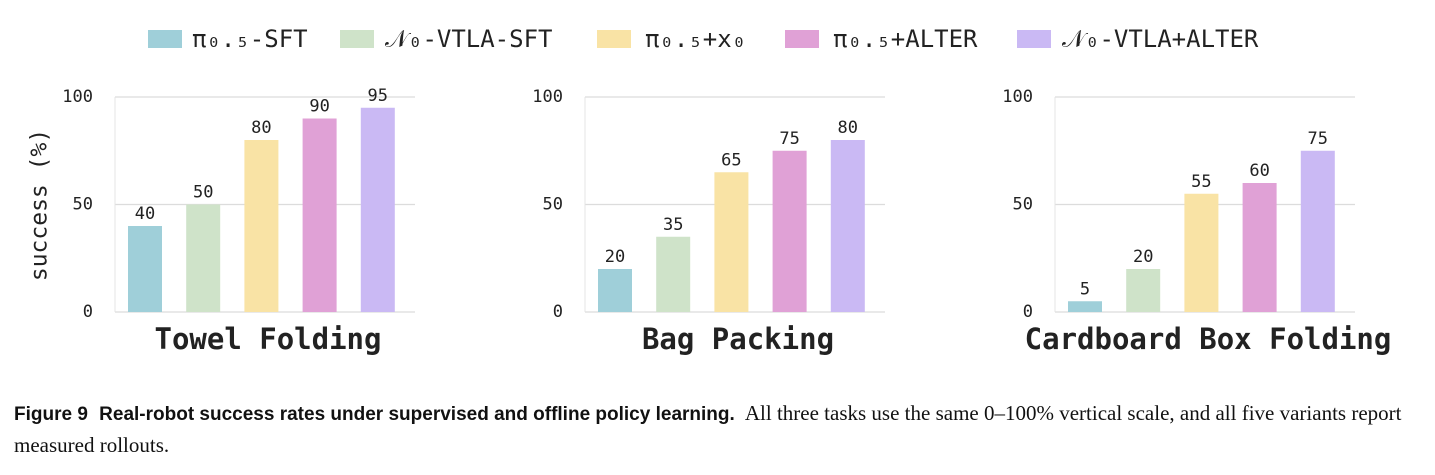  I want to click on legend-label: π₀.₅+x₀, so click(695, 39).